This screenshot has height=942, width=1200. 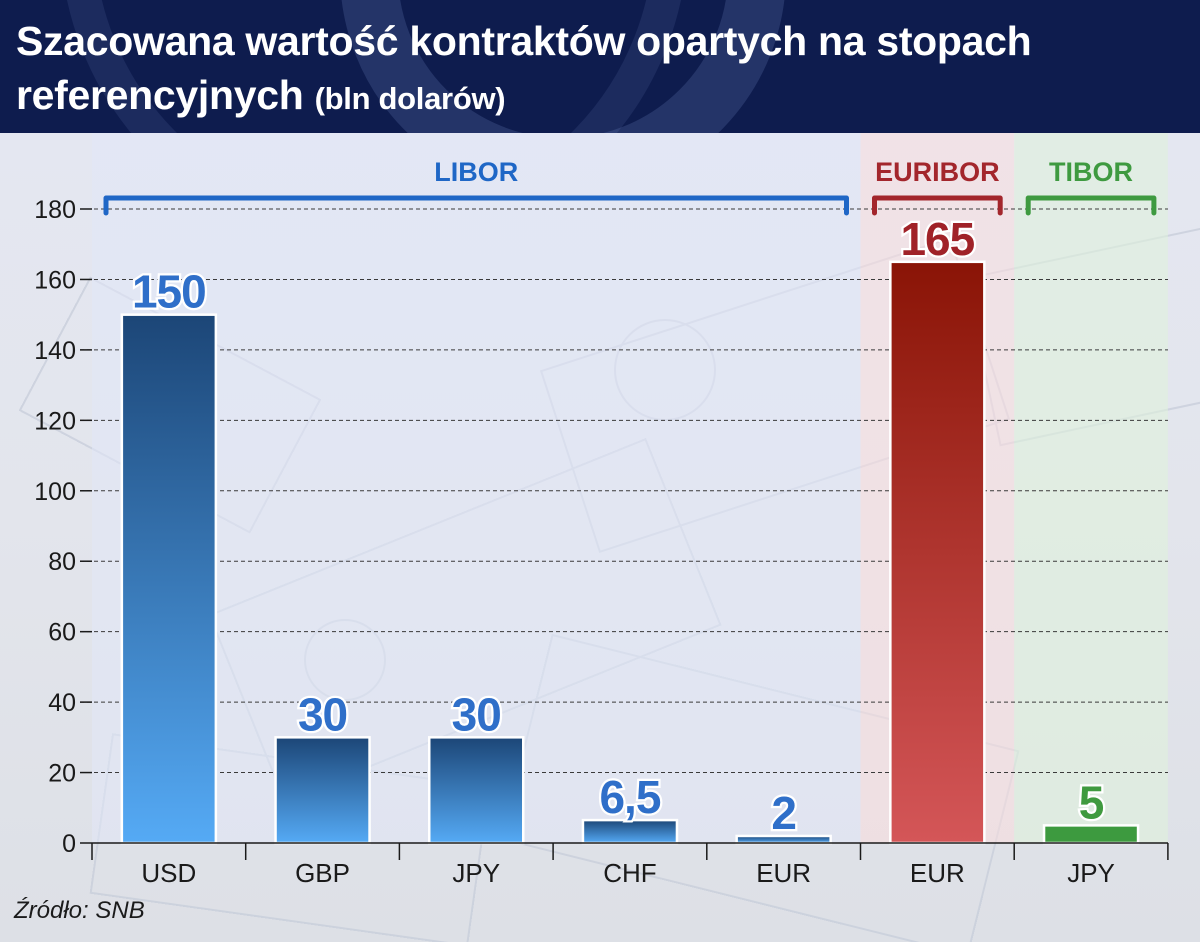 I want to click on source-note: Źródło: SNB, so click(x=79, y=910).